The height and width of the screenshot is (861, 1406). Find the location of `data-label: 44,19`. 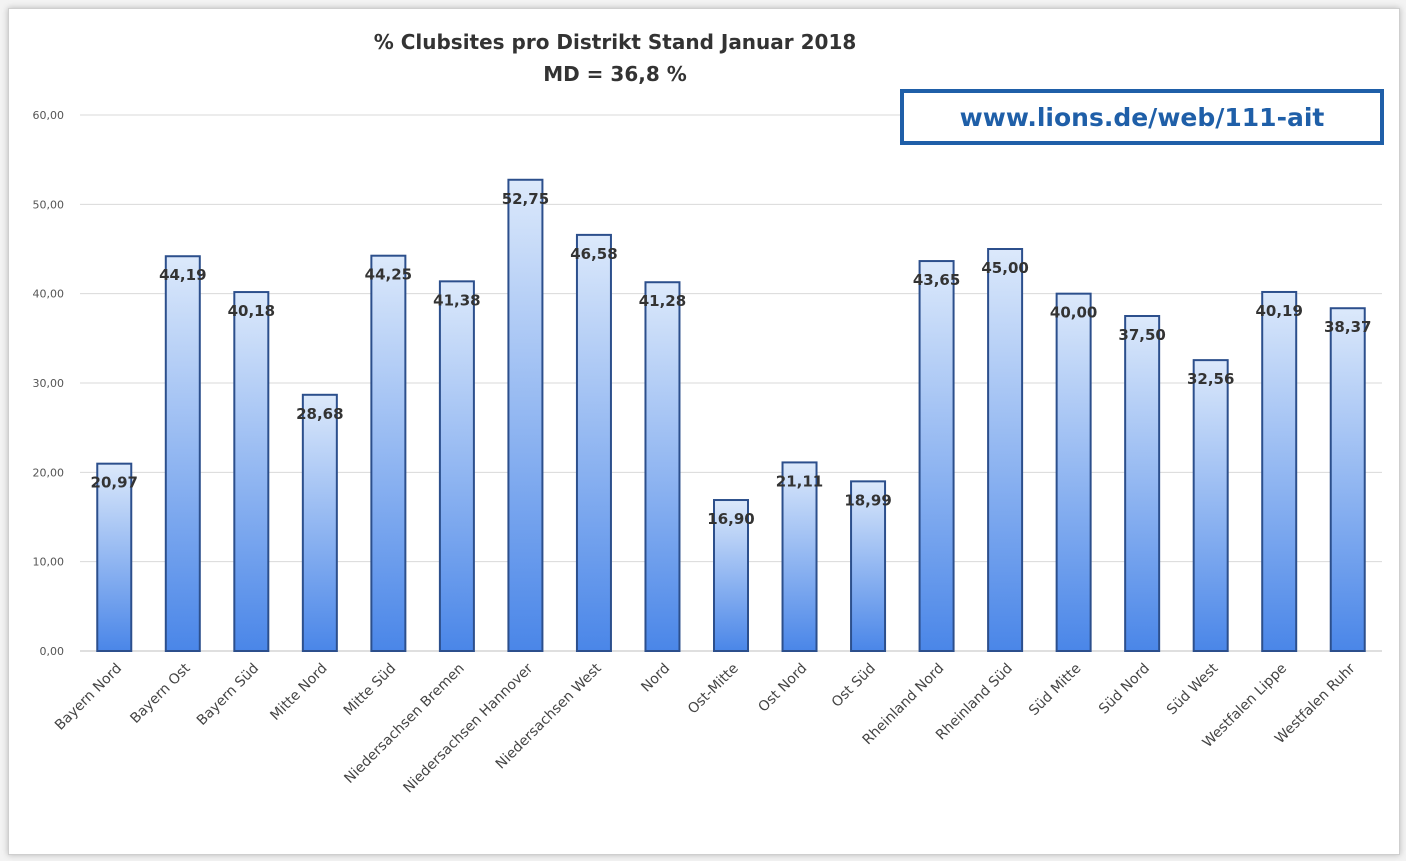

data-label: 44,19 is located at coordinates (182, 275).